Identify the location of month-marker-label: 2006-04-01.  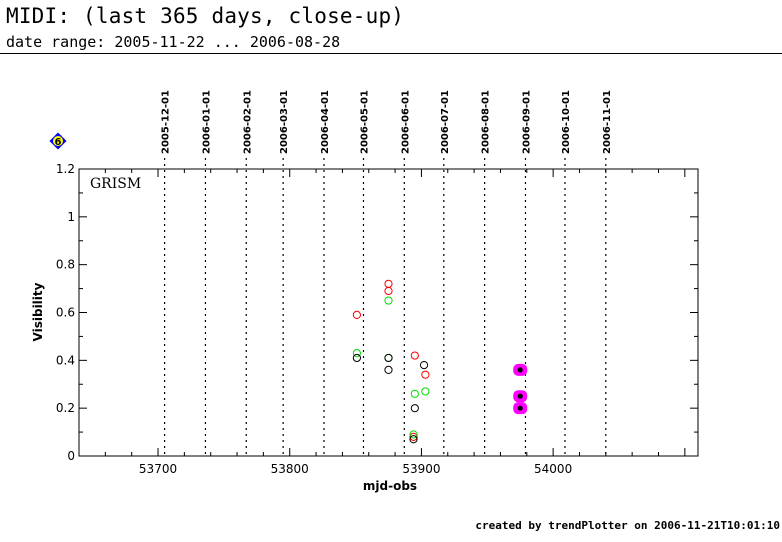
(325, 122).